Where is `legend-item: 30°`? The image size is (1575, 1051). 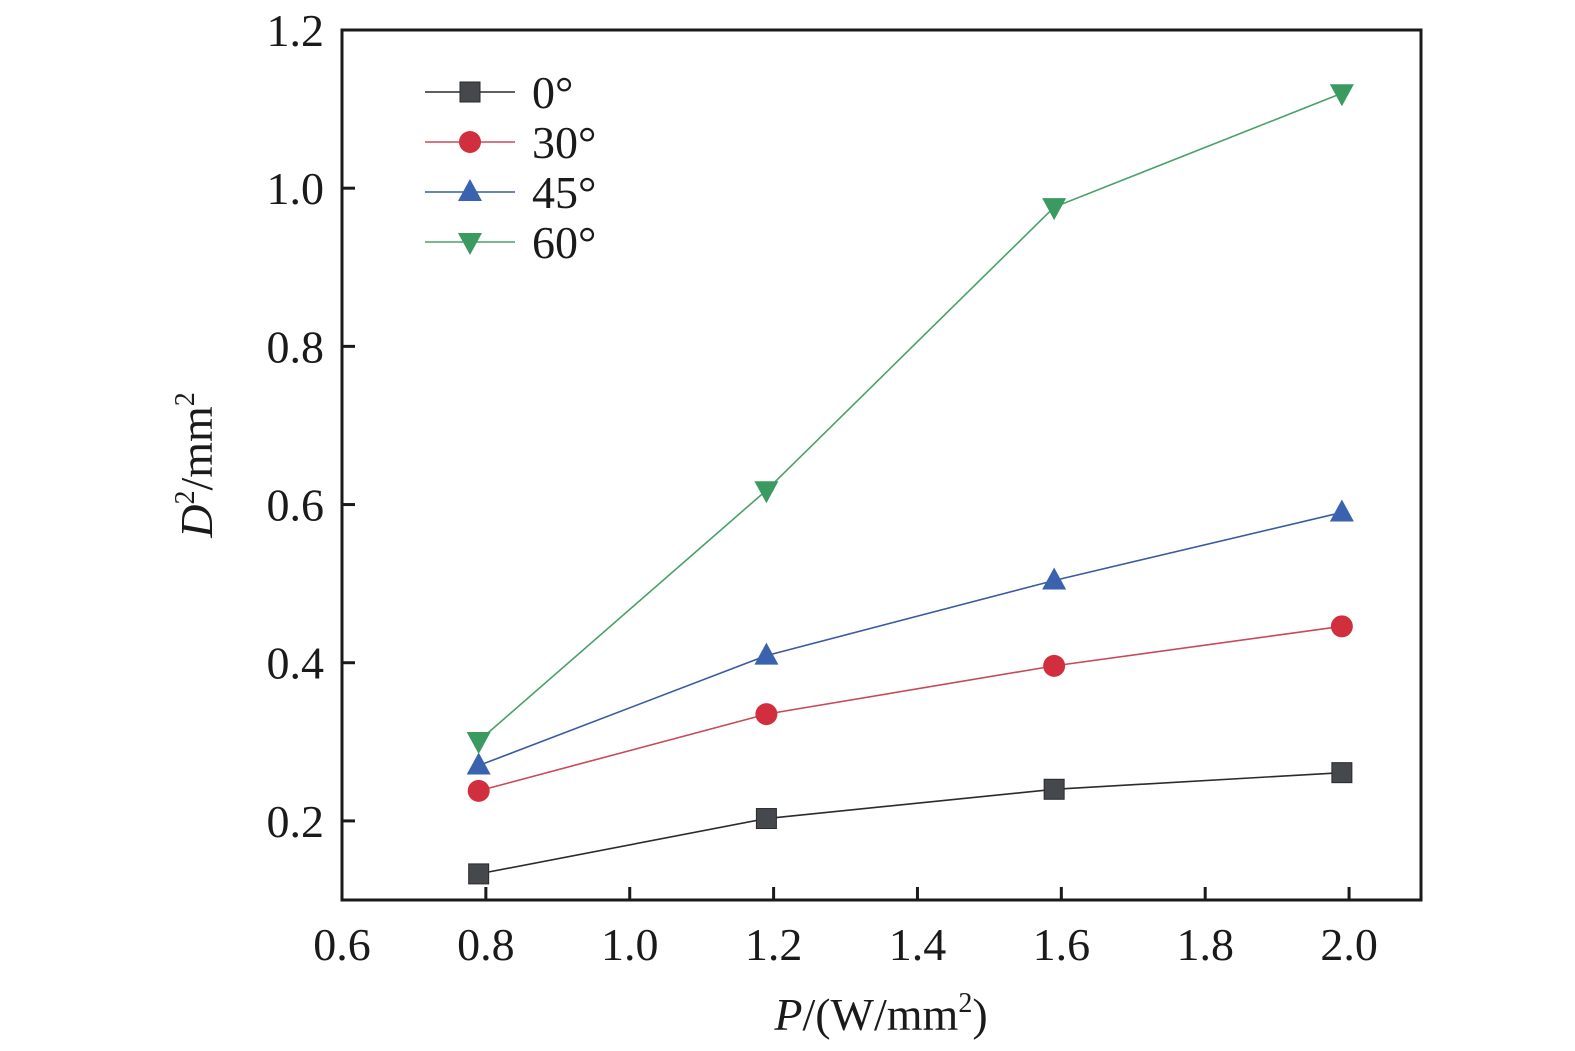 legend-item: 30° is located at coordinates (510, 142).